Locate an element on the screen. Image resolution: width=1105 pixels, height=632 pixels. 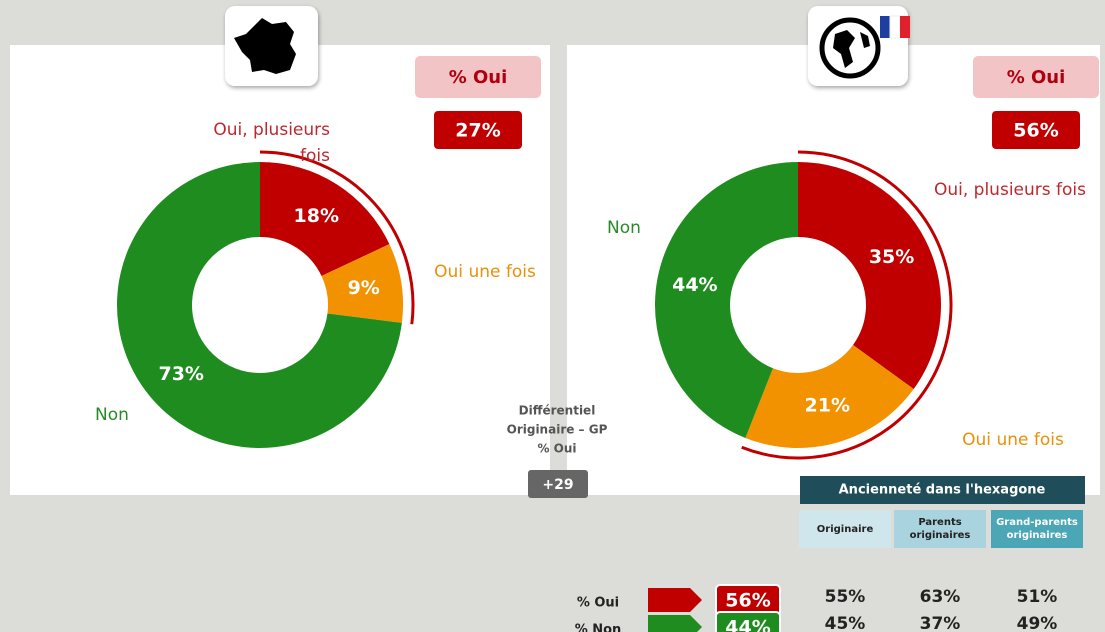
column-header: Parents is located at coordinates (939, 522).